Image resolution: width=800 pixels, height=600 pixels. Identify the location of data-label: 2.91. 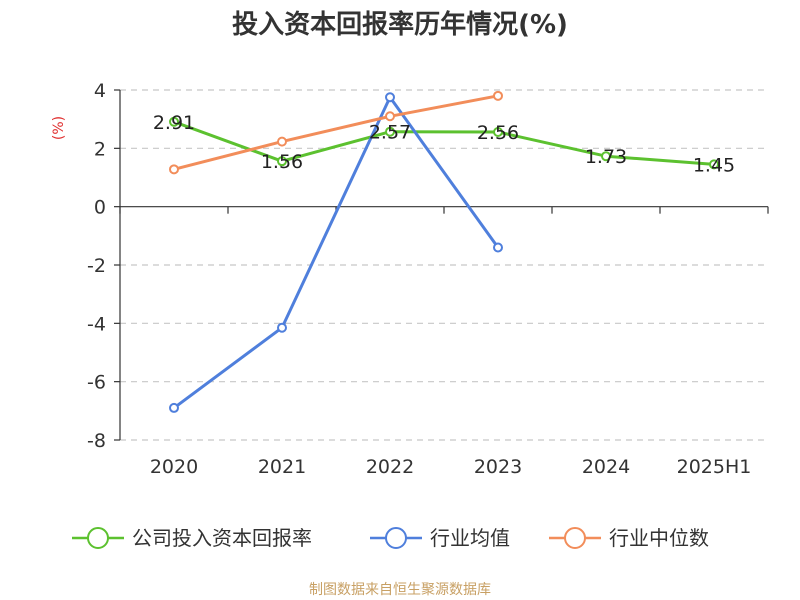
(174, 123).